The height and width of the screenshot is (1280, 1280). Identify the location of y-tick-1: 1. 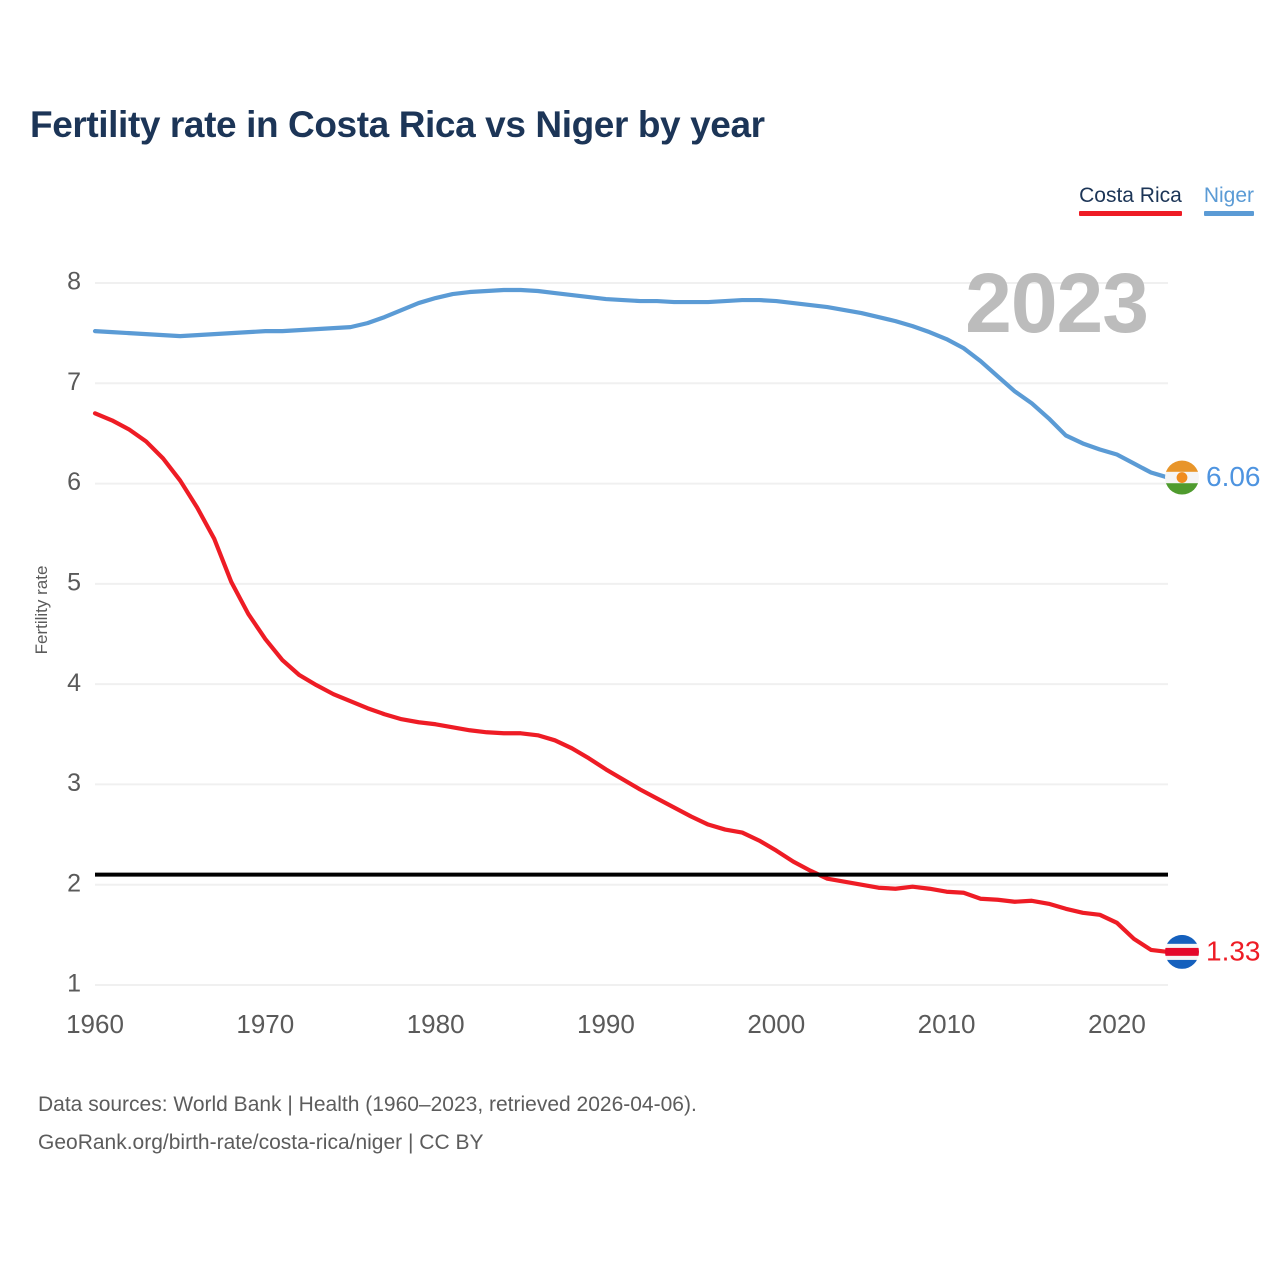
(74, 984).